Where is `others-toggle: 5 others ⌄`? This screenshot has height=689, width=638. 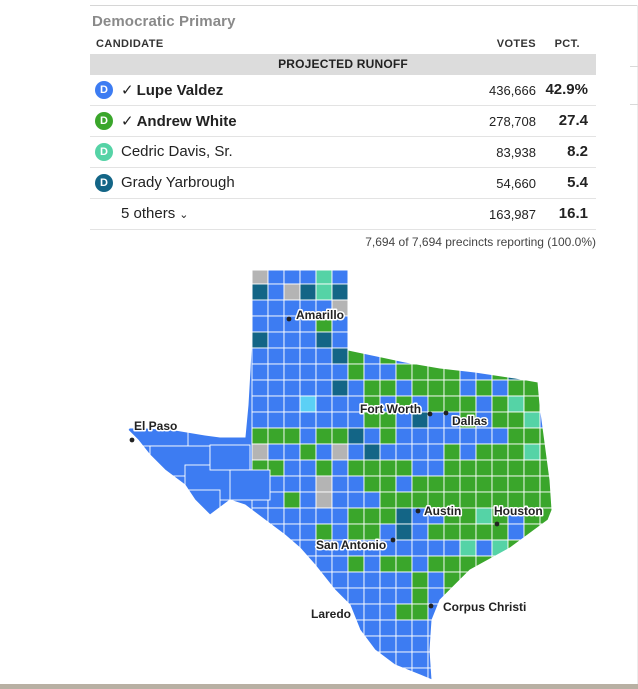 others-toggle: 5 others ⌄ is located at coordinates (155, 213).